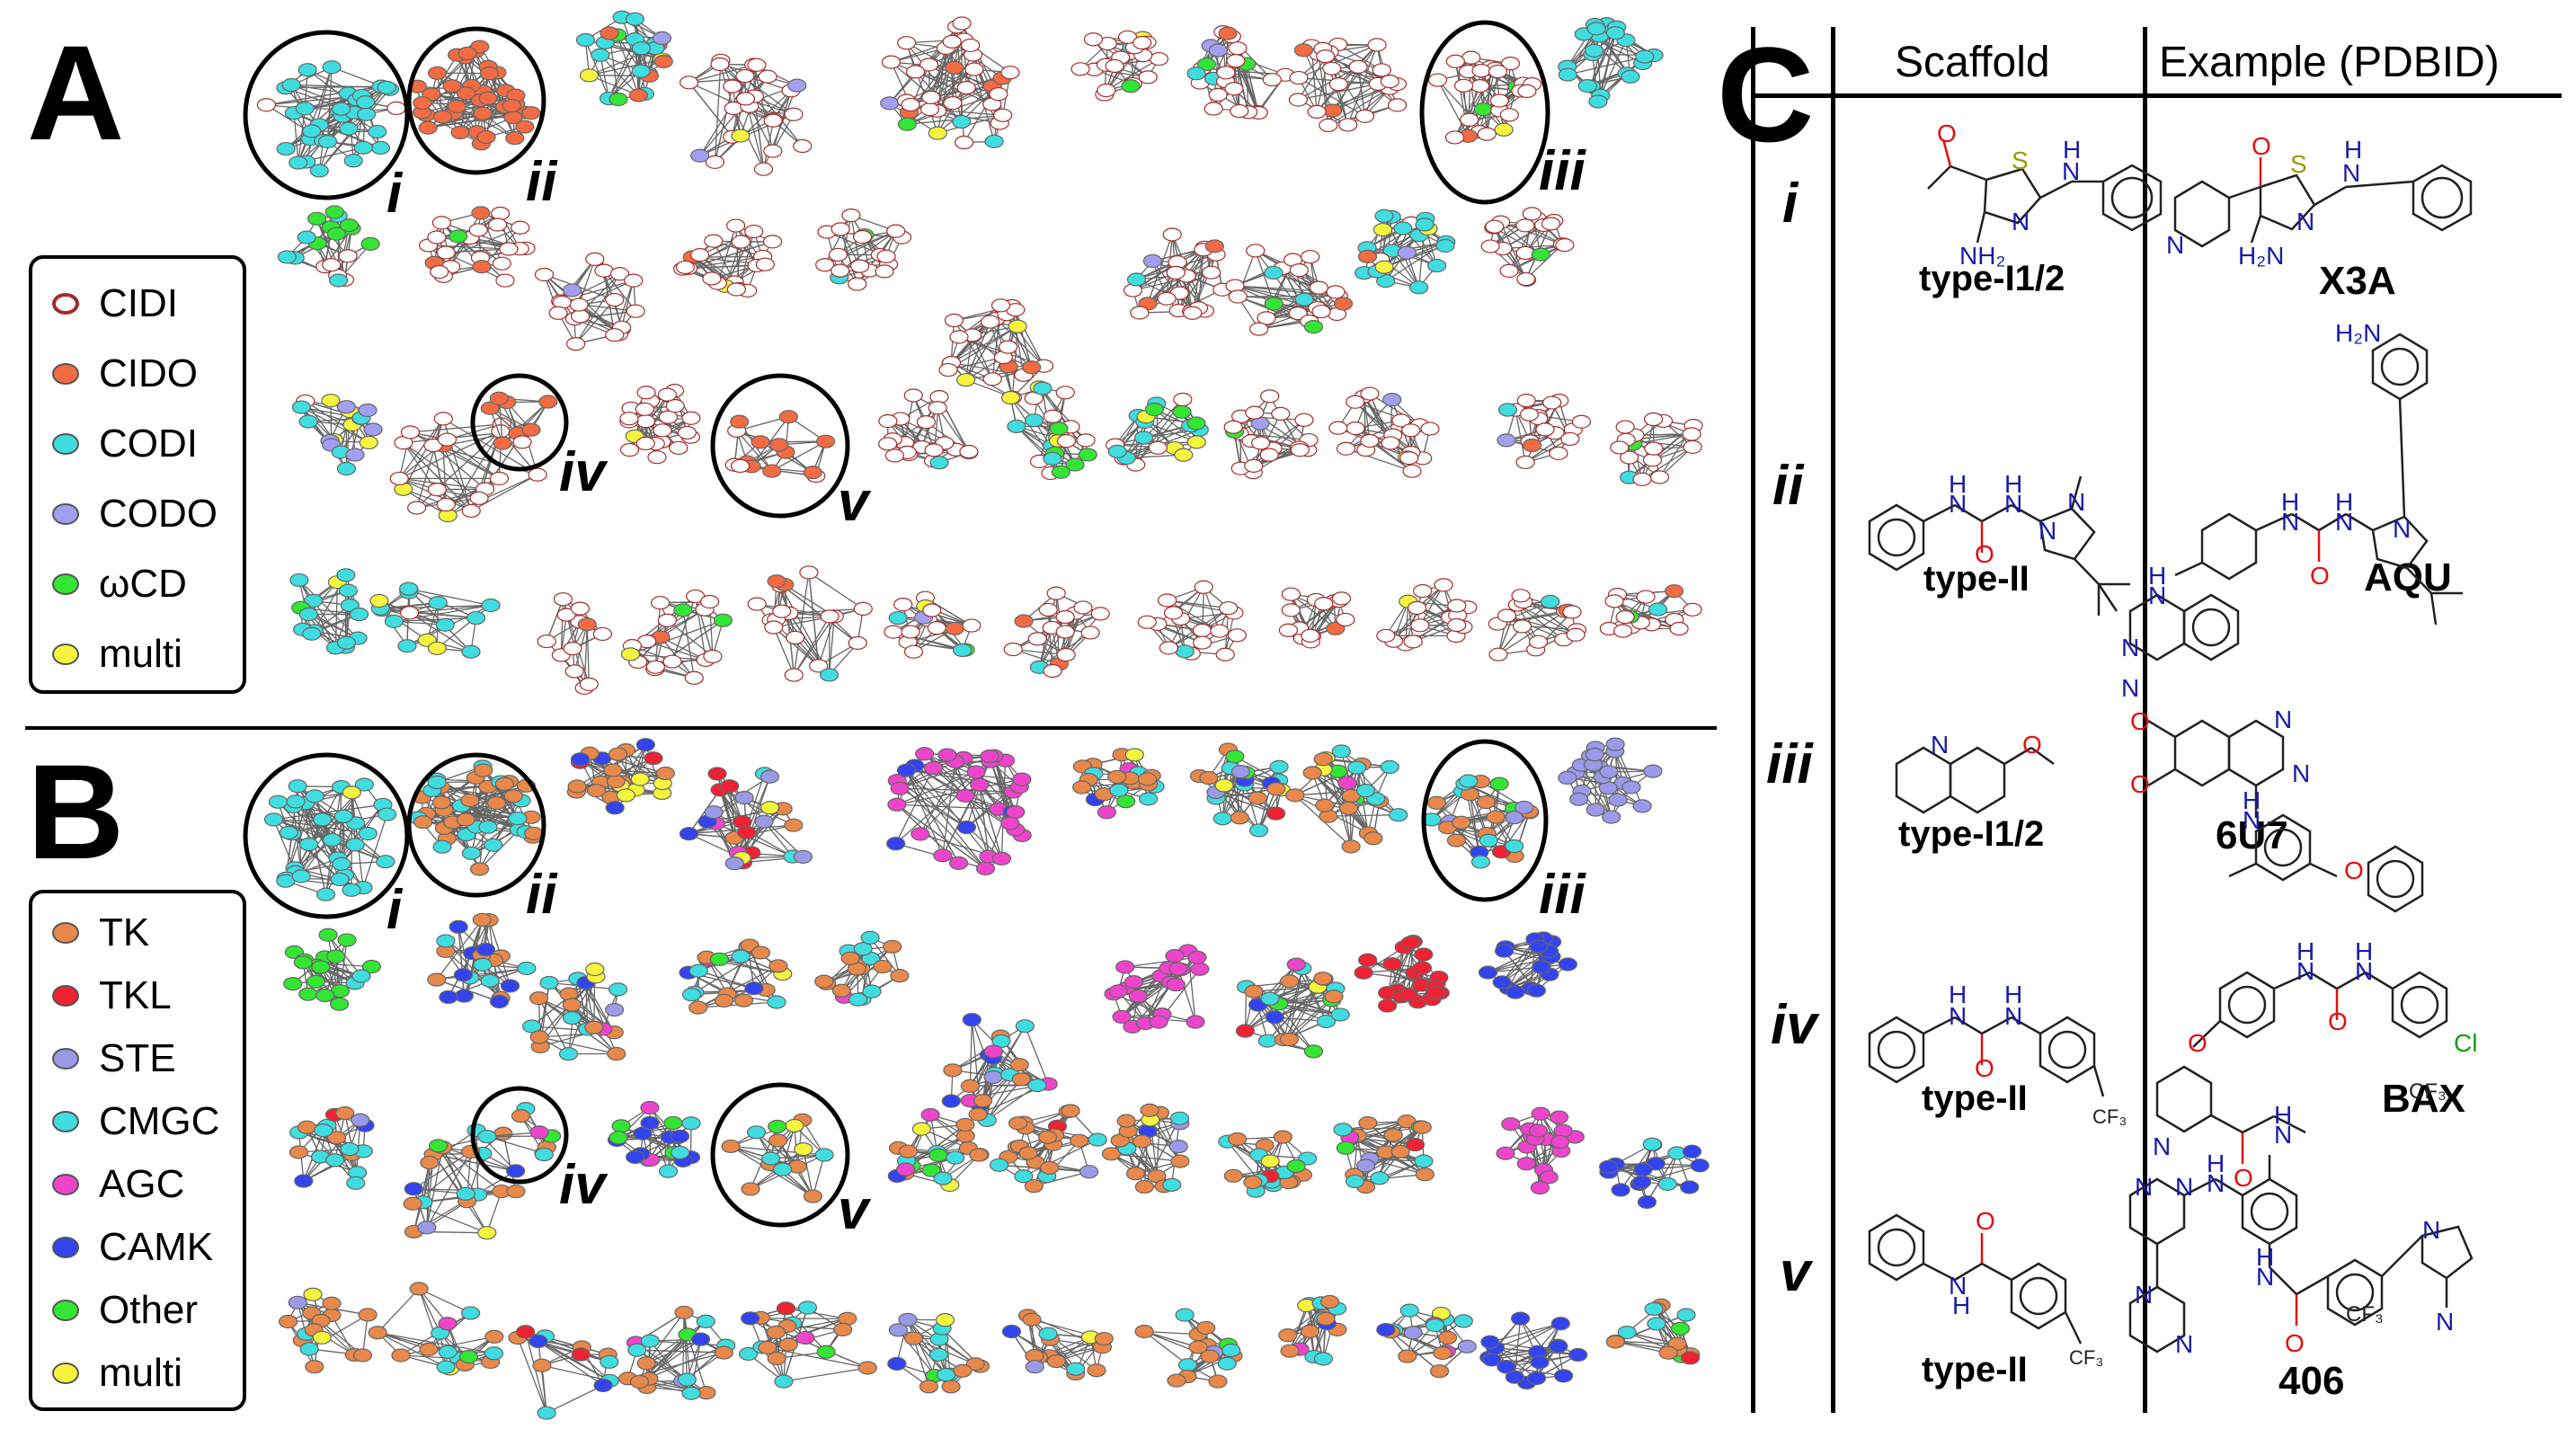  I want to click on atom-label: NH₂, so click(1982, 256).